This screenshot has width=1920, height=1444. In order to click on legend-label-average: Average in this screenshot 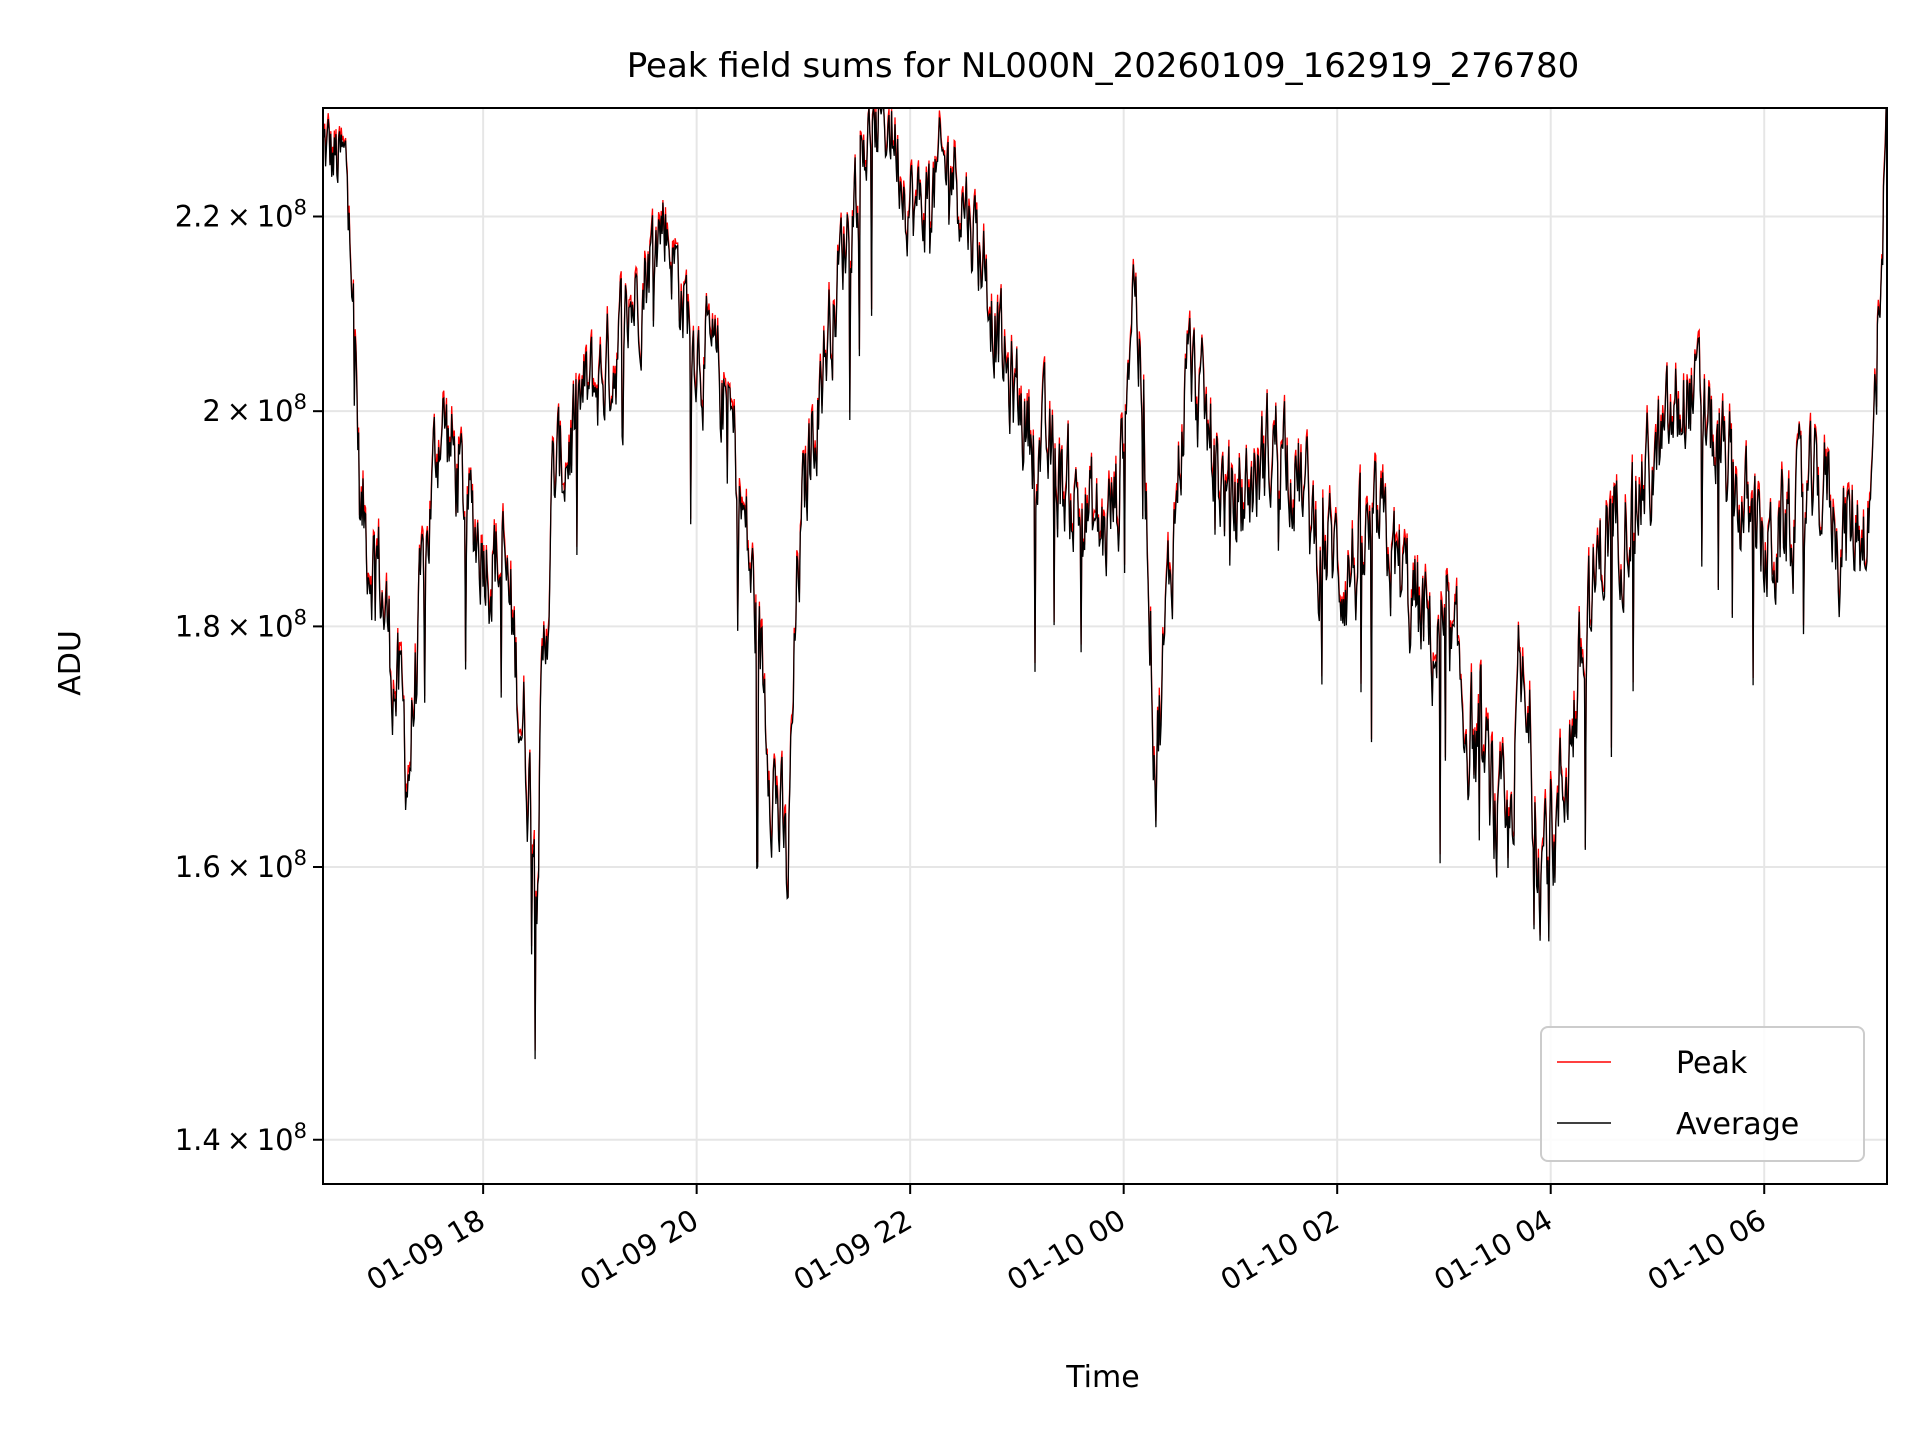, I will do `click(1737, 1124)`.